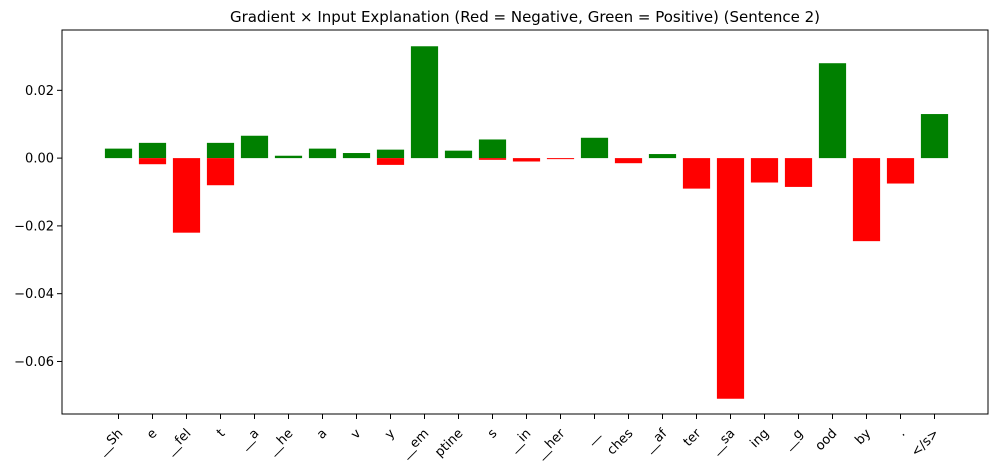 This screenshot has width=1002, height=470. What do you see at coordinates (39, 159) in the screenshot?
I see `y-tick-label: 0.00` at bounding box center [39, 159].